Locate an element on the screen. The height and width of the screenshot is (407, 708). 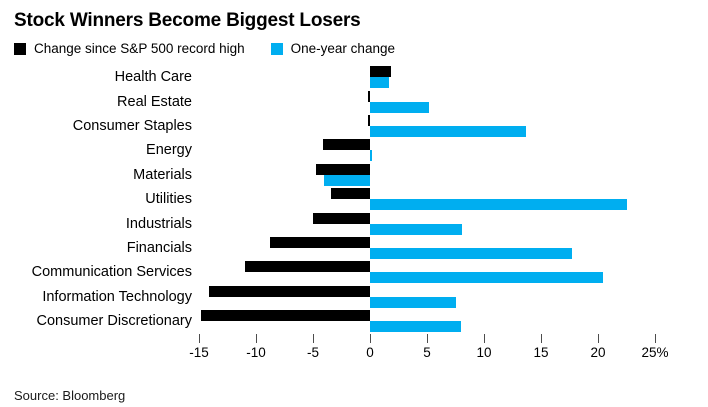
bar-change-since-s-p-500-record-high-health-care is located at coordinates (380, 72).